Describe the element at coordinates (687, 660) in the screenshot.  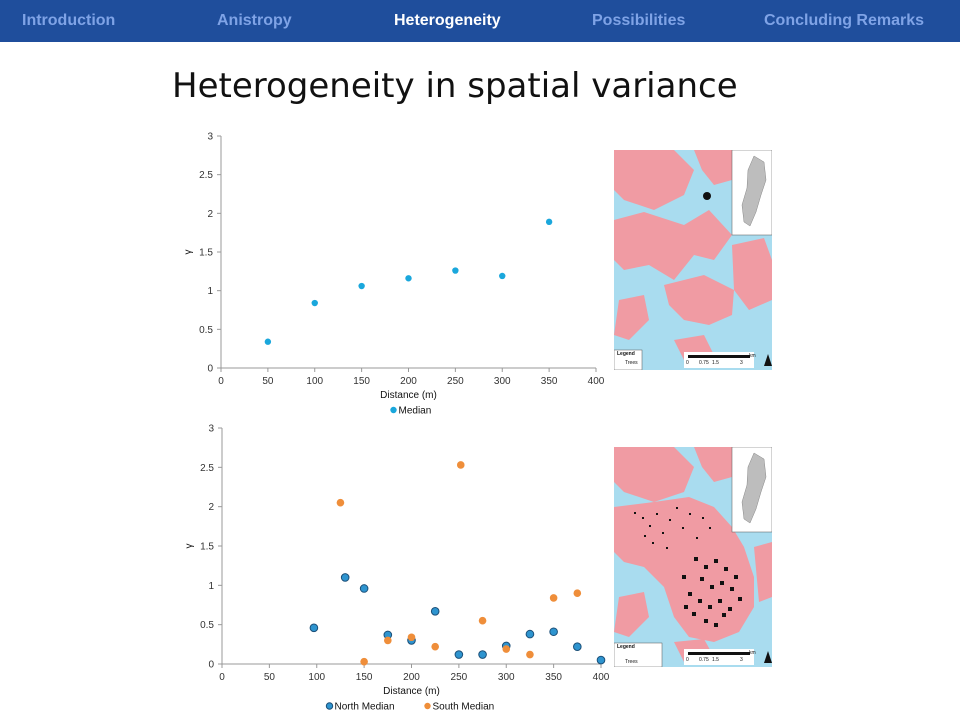
I see `map-bottom-scale-0: 0` at that location.